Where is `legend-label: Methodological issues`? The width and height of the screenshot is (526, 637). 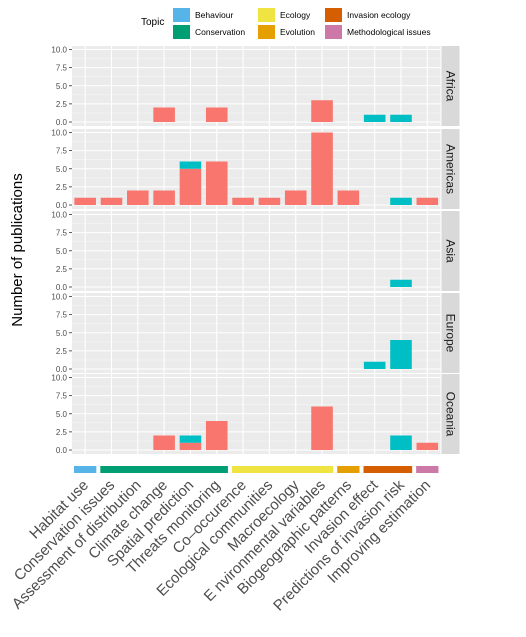
legend-label: Methodological issues is located at coordinates (389, 32).